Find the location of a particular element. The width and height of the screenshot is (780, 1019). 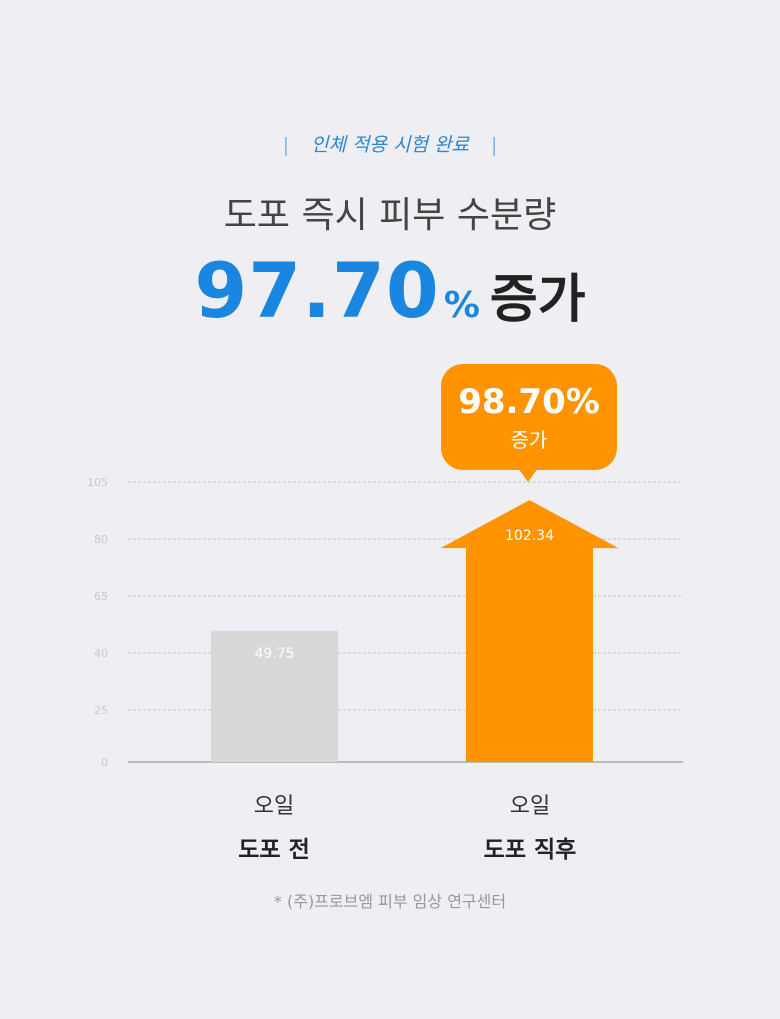

category-line2: 도포 직후 is located at coordinates (530, 850).